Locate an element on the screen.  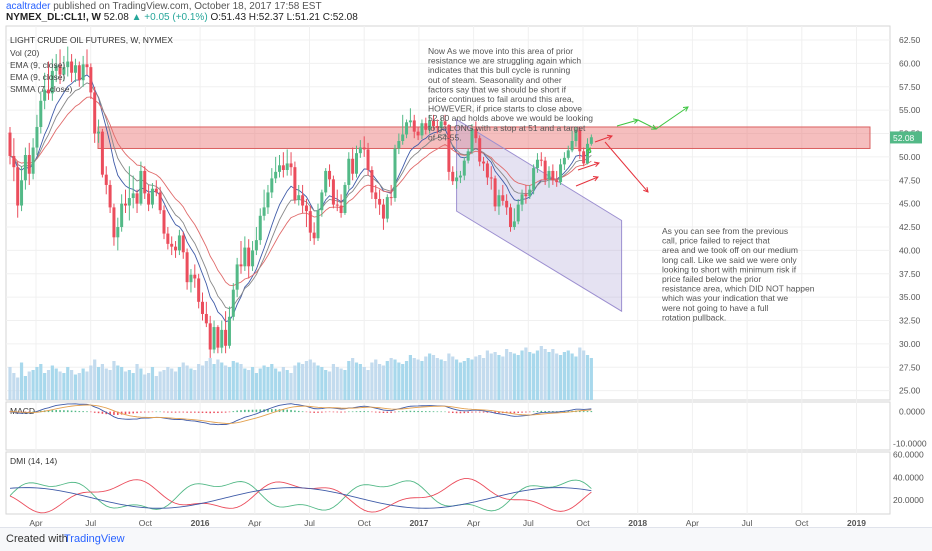
price-tick-label: 37.50 is located at coordinates (910, 274).